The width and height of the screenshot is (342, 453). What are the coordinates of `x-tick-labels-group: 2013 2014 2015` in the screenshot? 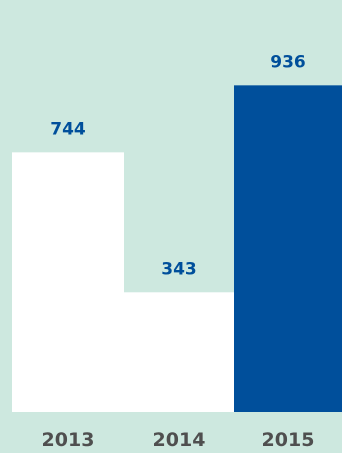 It's located at (178, 440).